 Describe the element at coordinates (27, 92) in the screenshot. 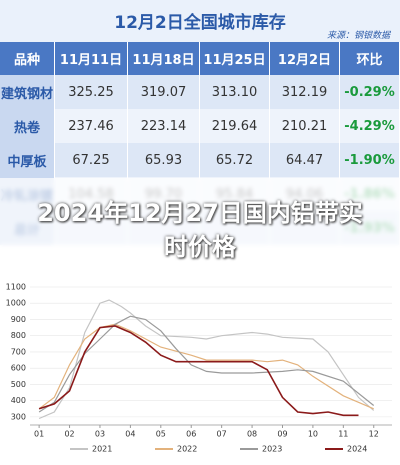

I see `row-label: 建筑钢材` at that location.